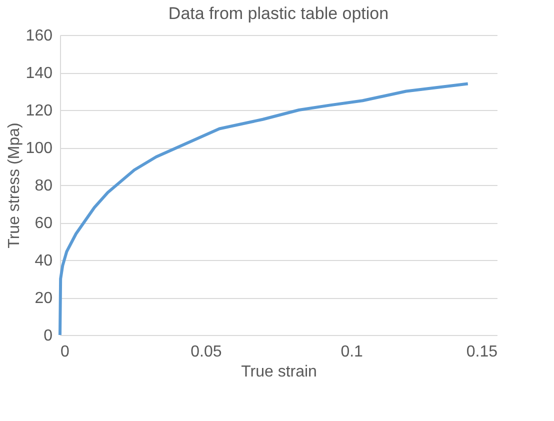  What do you see at coordinates (48, 336) in the screenshot?
I see `y-tick-label: 0` at bounding box center [48, 336].